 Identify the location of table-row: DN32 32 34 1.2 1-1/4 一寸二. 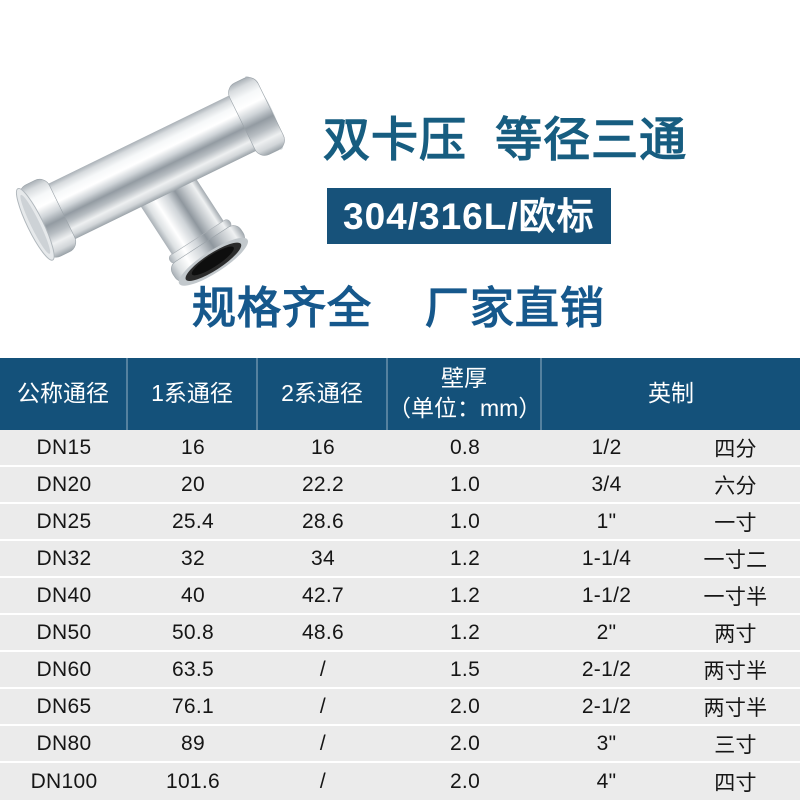
(400, 559).